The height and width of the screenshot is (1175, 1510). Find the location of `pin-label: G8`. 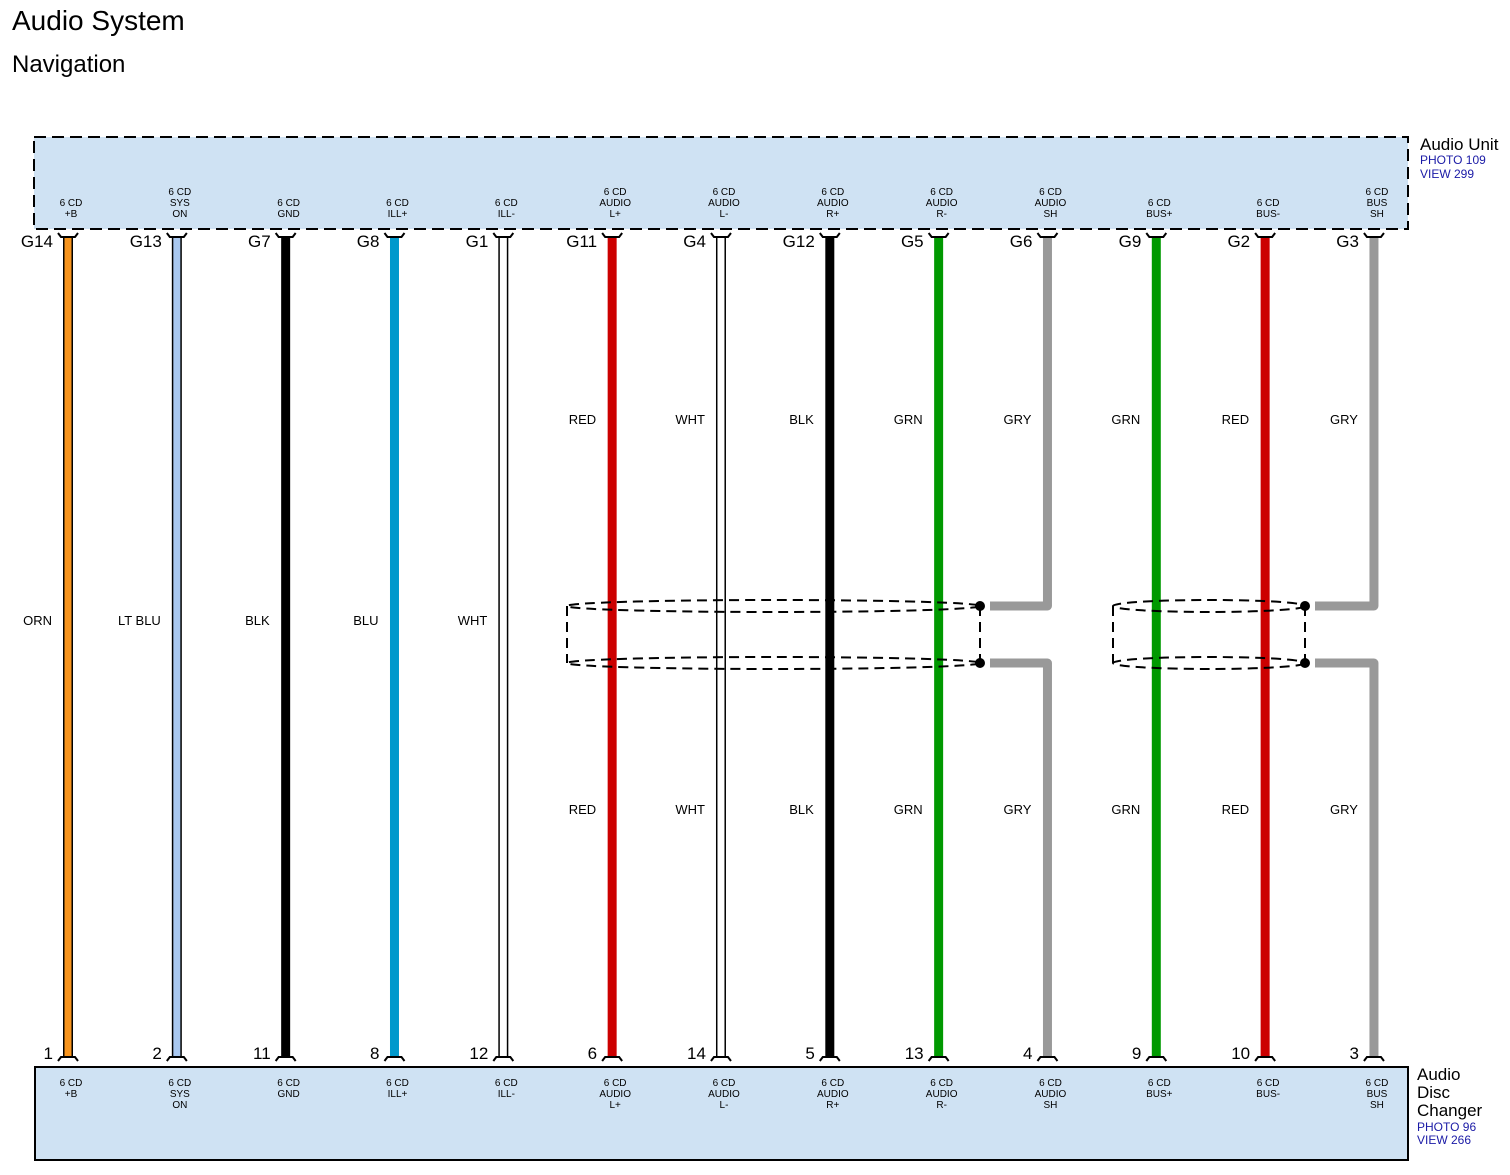

pin-label: G8 is located at coordinates (368, 241).